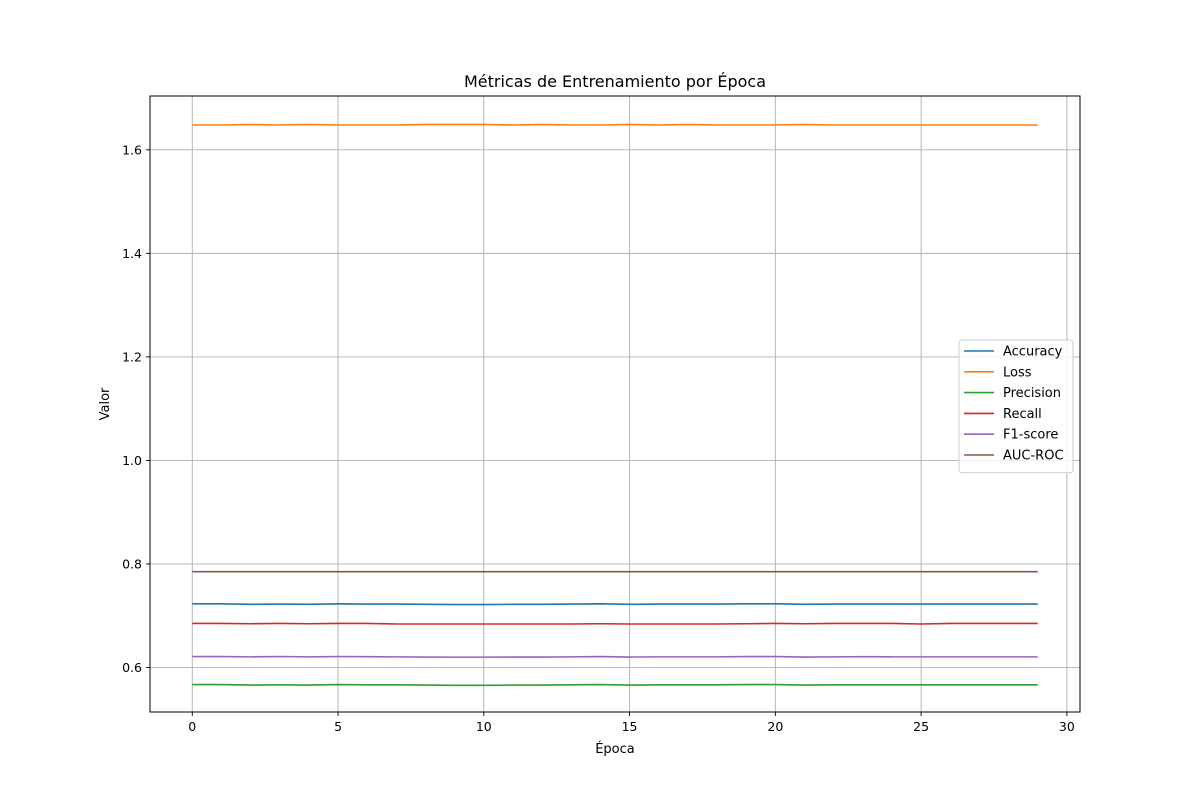 The width and height of the screenshot is (1200, 800). I want to click on x-tick-label: 30, so click(1067, 726).